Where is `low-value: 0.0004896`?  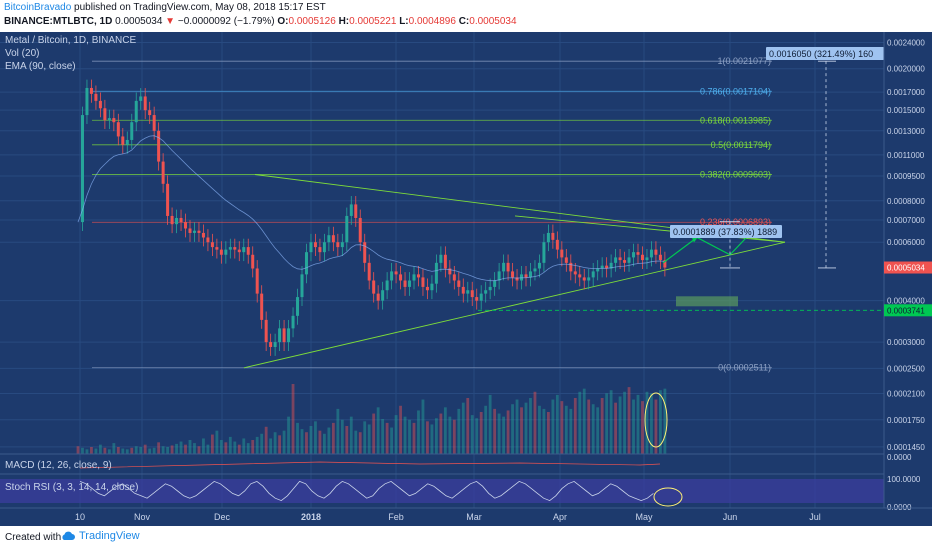
low-value: 0.0004896 is located at coordinates (432, 21).